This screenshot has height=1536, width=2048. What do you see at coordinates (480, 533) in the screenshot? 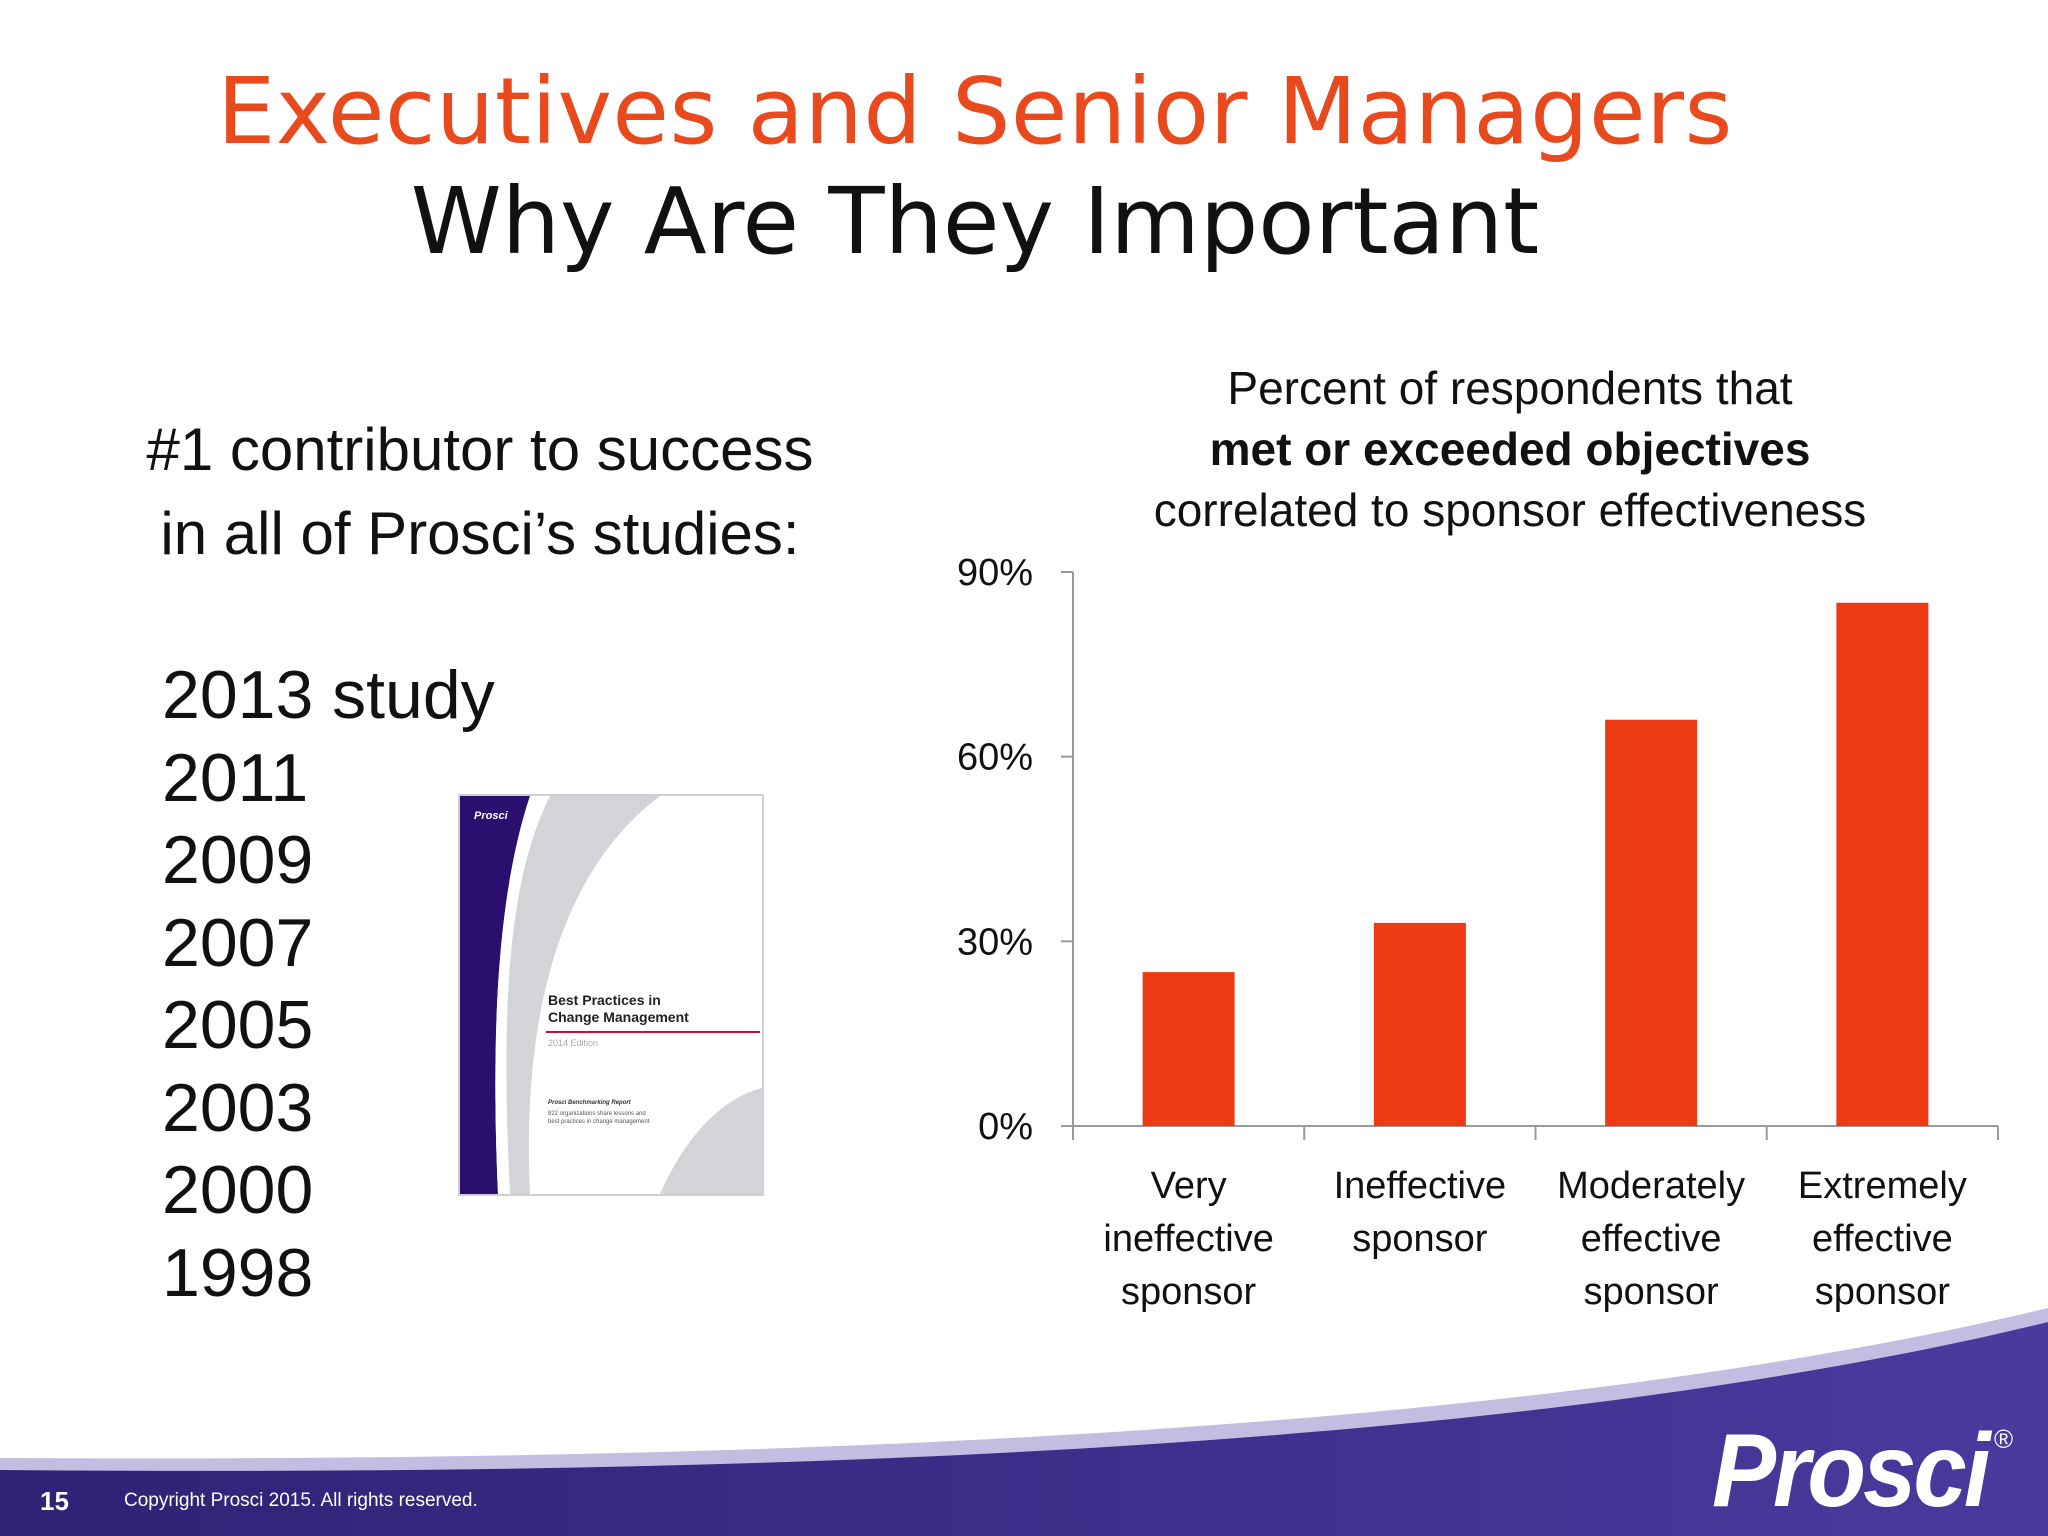
I see `lead-line-2: in all of Prosci’s studies:` at bounding box center [480, 533].